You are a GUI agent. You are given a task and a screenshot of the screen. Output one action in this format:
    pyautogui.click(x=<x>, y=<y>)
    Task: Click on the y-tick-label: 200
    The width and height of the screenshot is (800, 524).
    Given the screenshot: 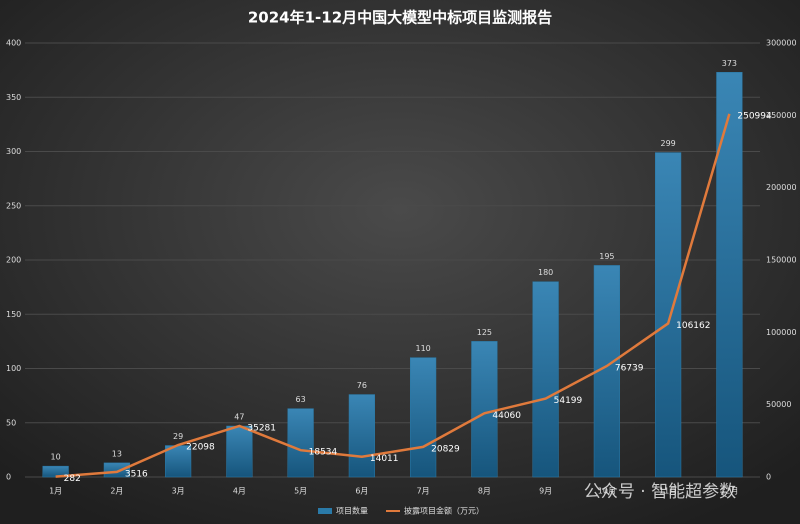 What is the action you would take?
    pyautogui.click(x=13, y=260)
    